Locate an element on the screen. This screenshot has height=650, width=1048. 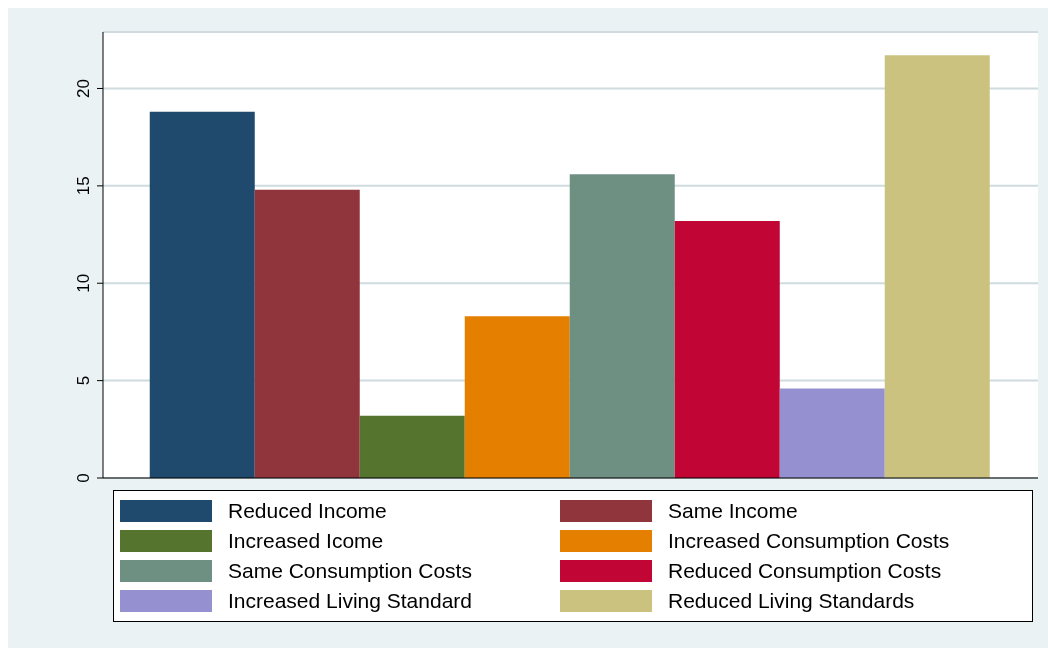
legend-label: Reduced Income is located at coordinates (307, 511).